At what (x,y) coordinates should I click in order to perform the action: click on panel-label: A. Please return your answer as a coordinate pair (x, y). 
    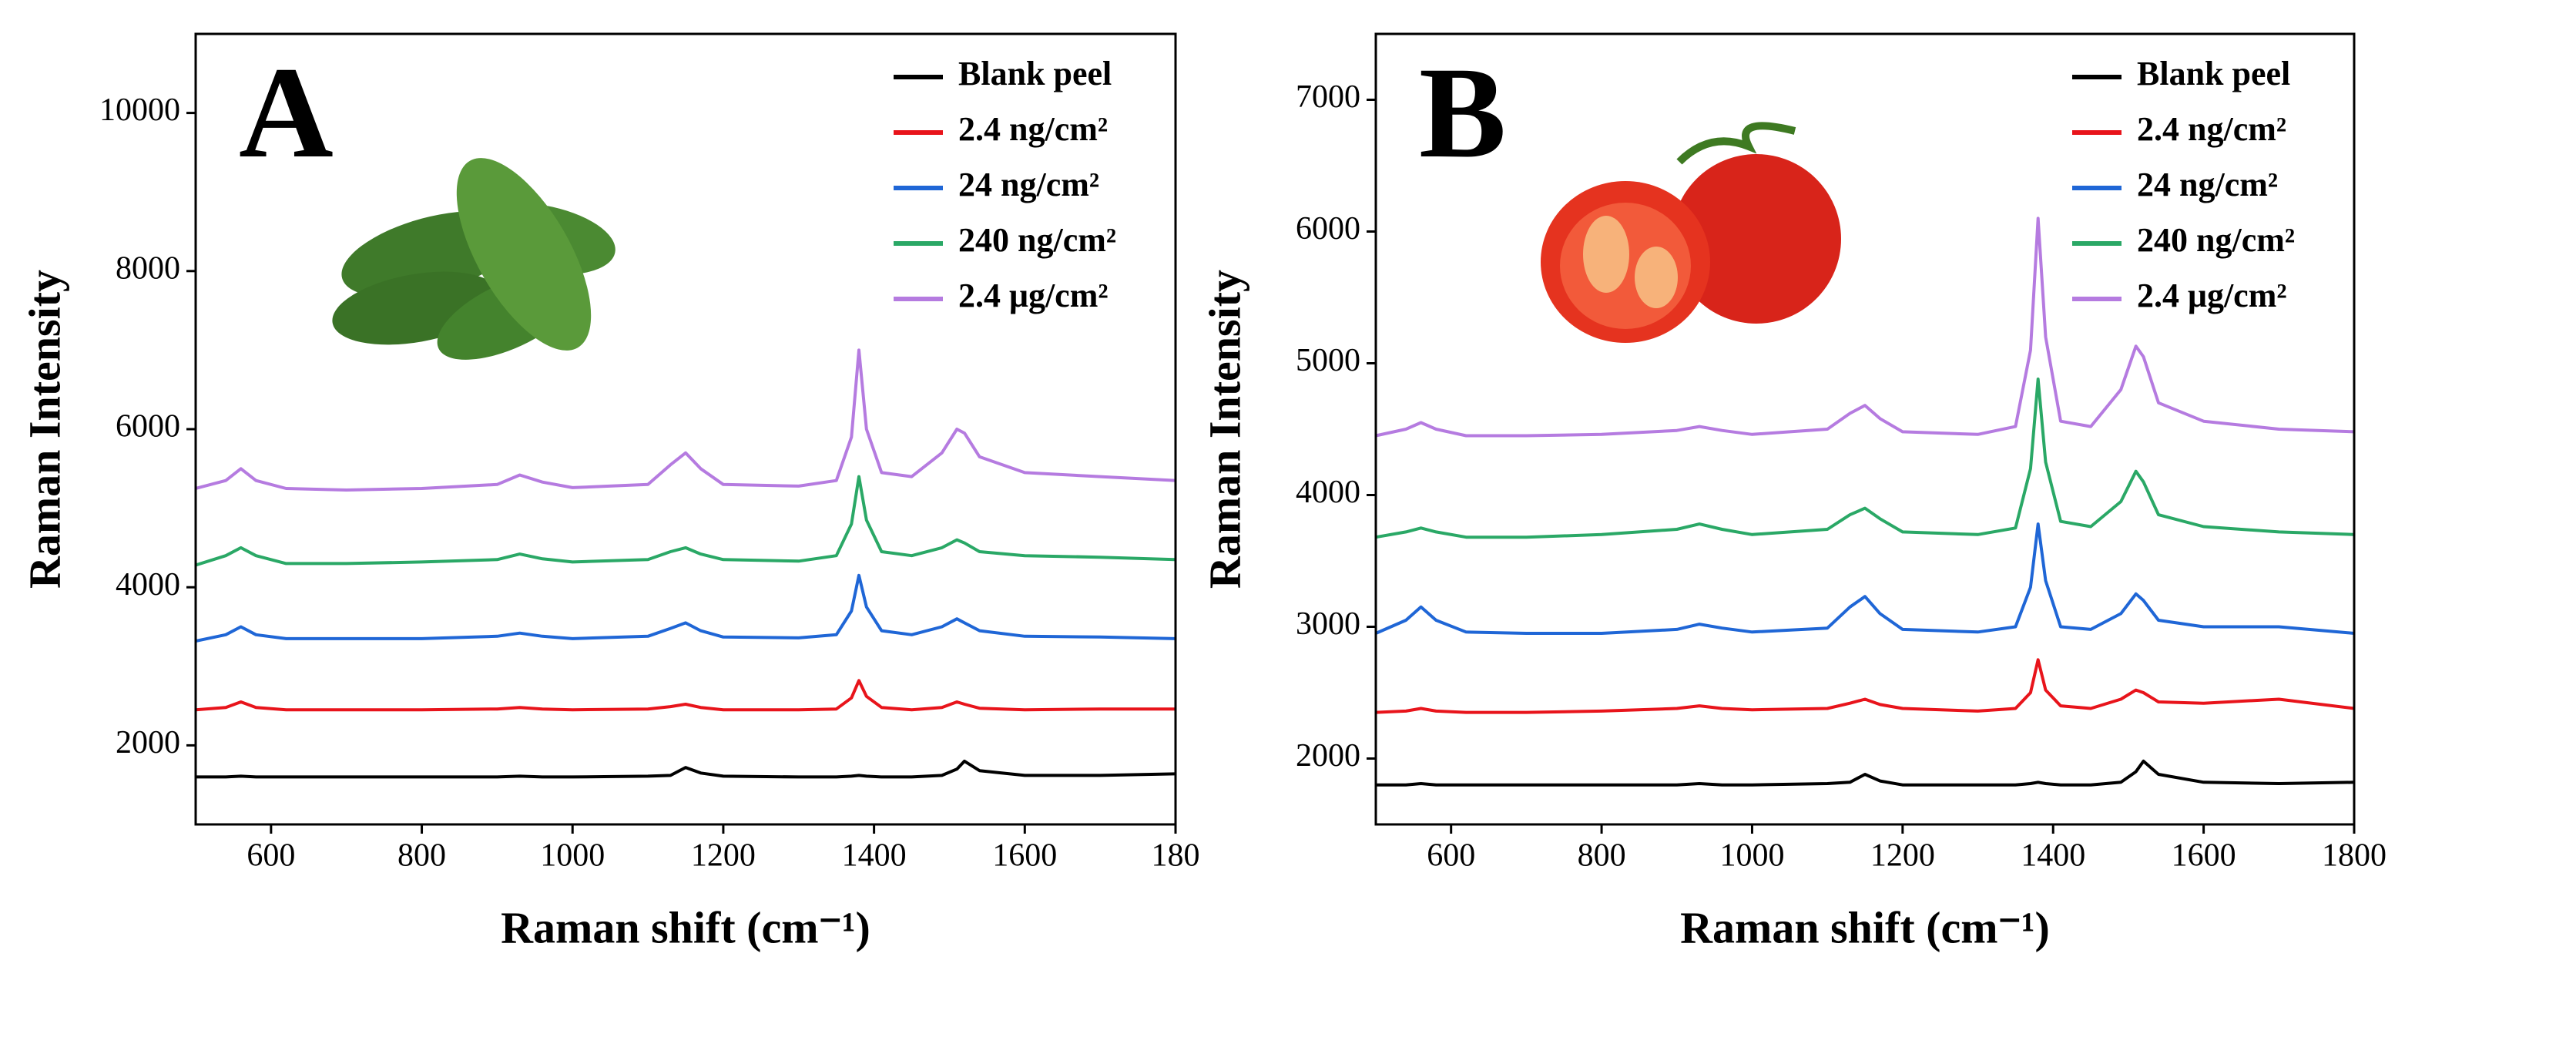
    Looking at the image, I should click on (286, 112).